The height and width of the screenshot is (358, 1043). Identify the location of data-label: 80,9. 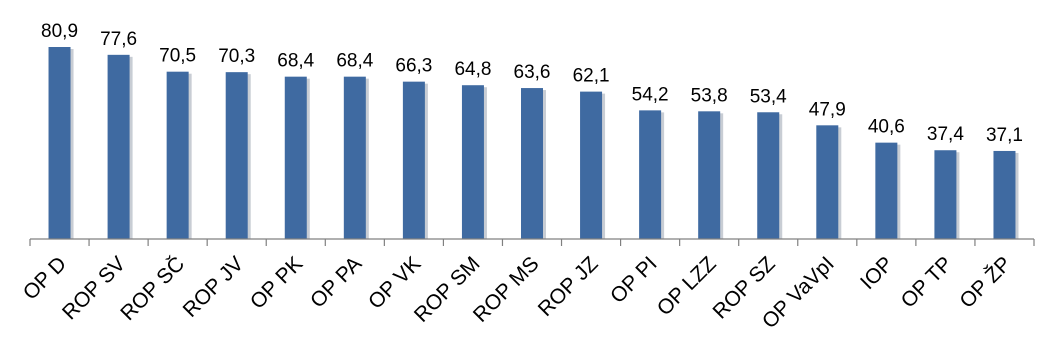
(59, 31).